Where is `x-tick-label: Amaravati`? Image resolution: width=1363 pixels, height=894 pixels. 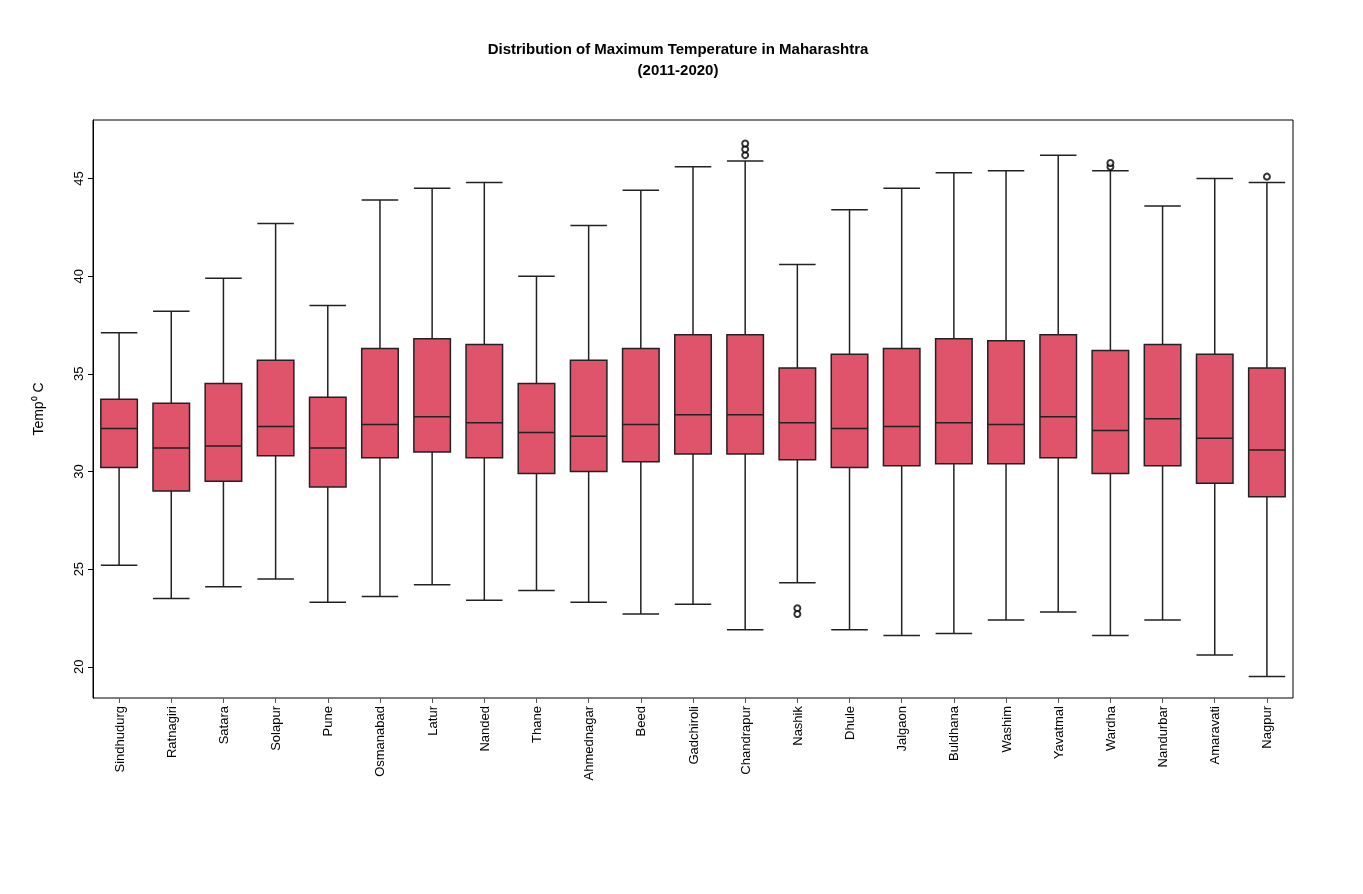 x-tick-label: Amaravati is located at coordinates (1215, 735).